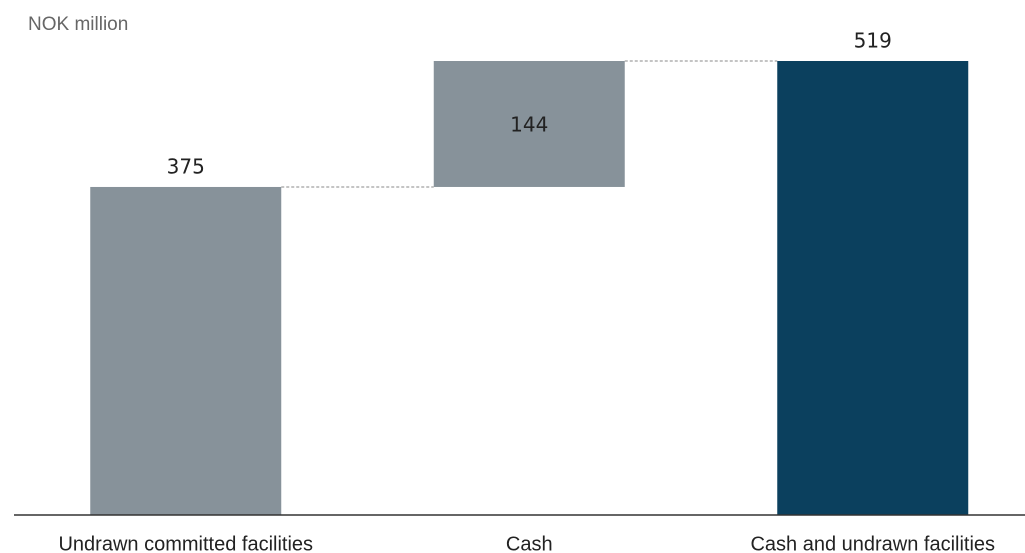 This screenshot has width=1025, height=553. I want to click on x-tick-label: Cash, so click(529, 543).